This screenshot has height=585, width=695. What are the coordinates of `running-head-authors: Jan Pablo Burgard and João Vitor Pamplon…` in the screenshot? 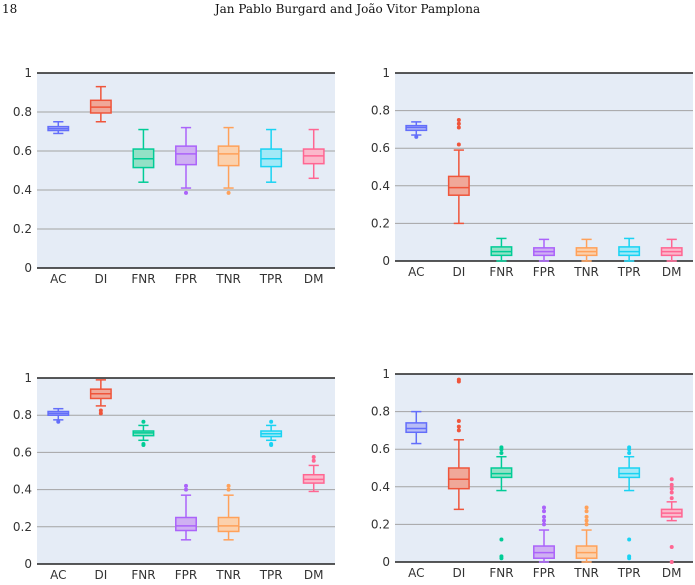 It's located at (347, 9).